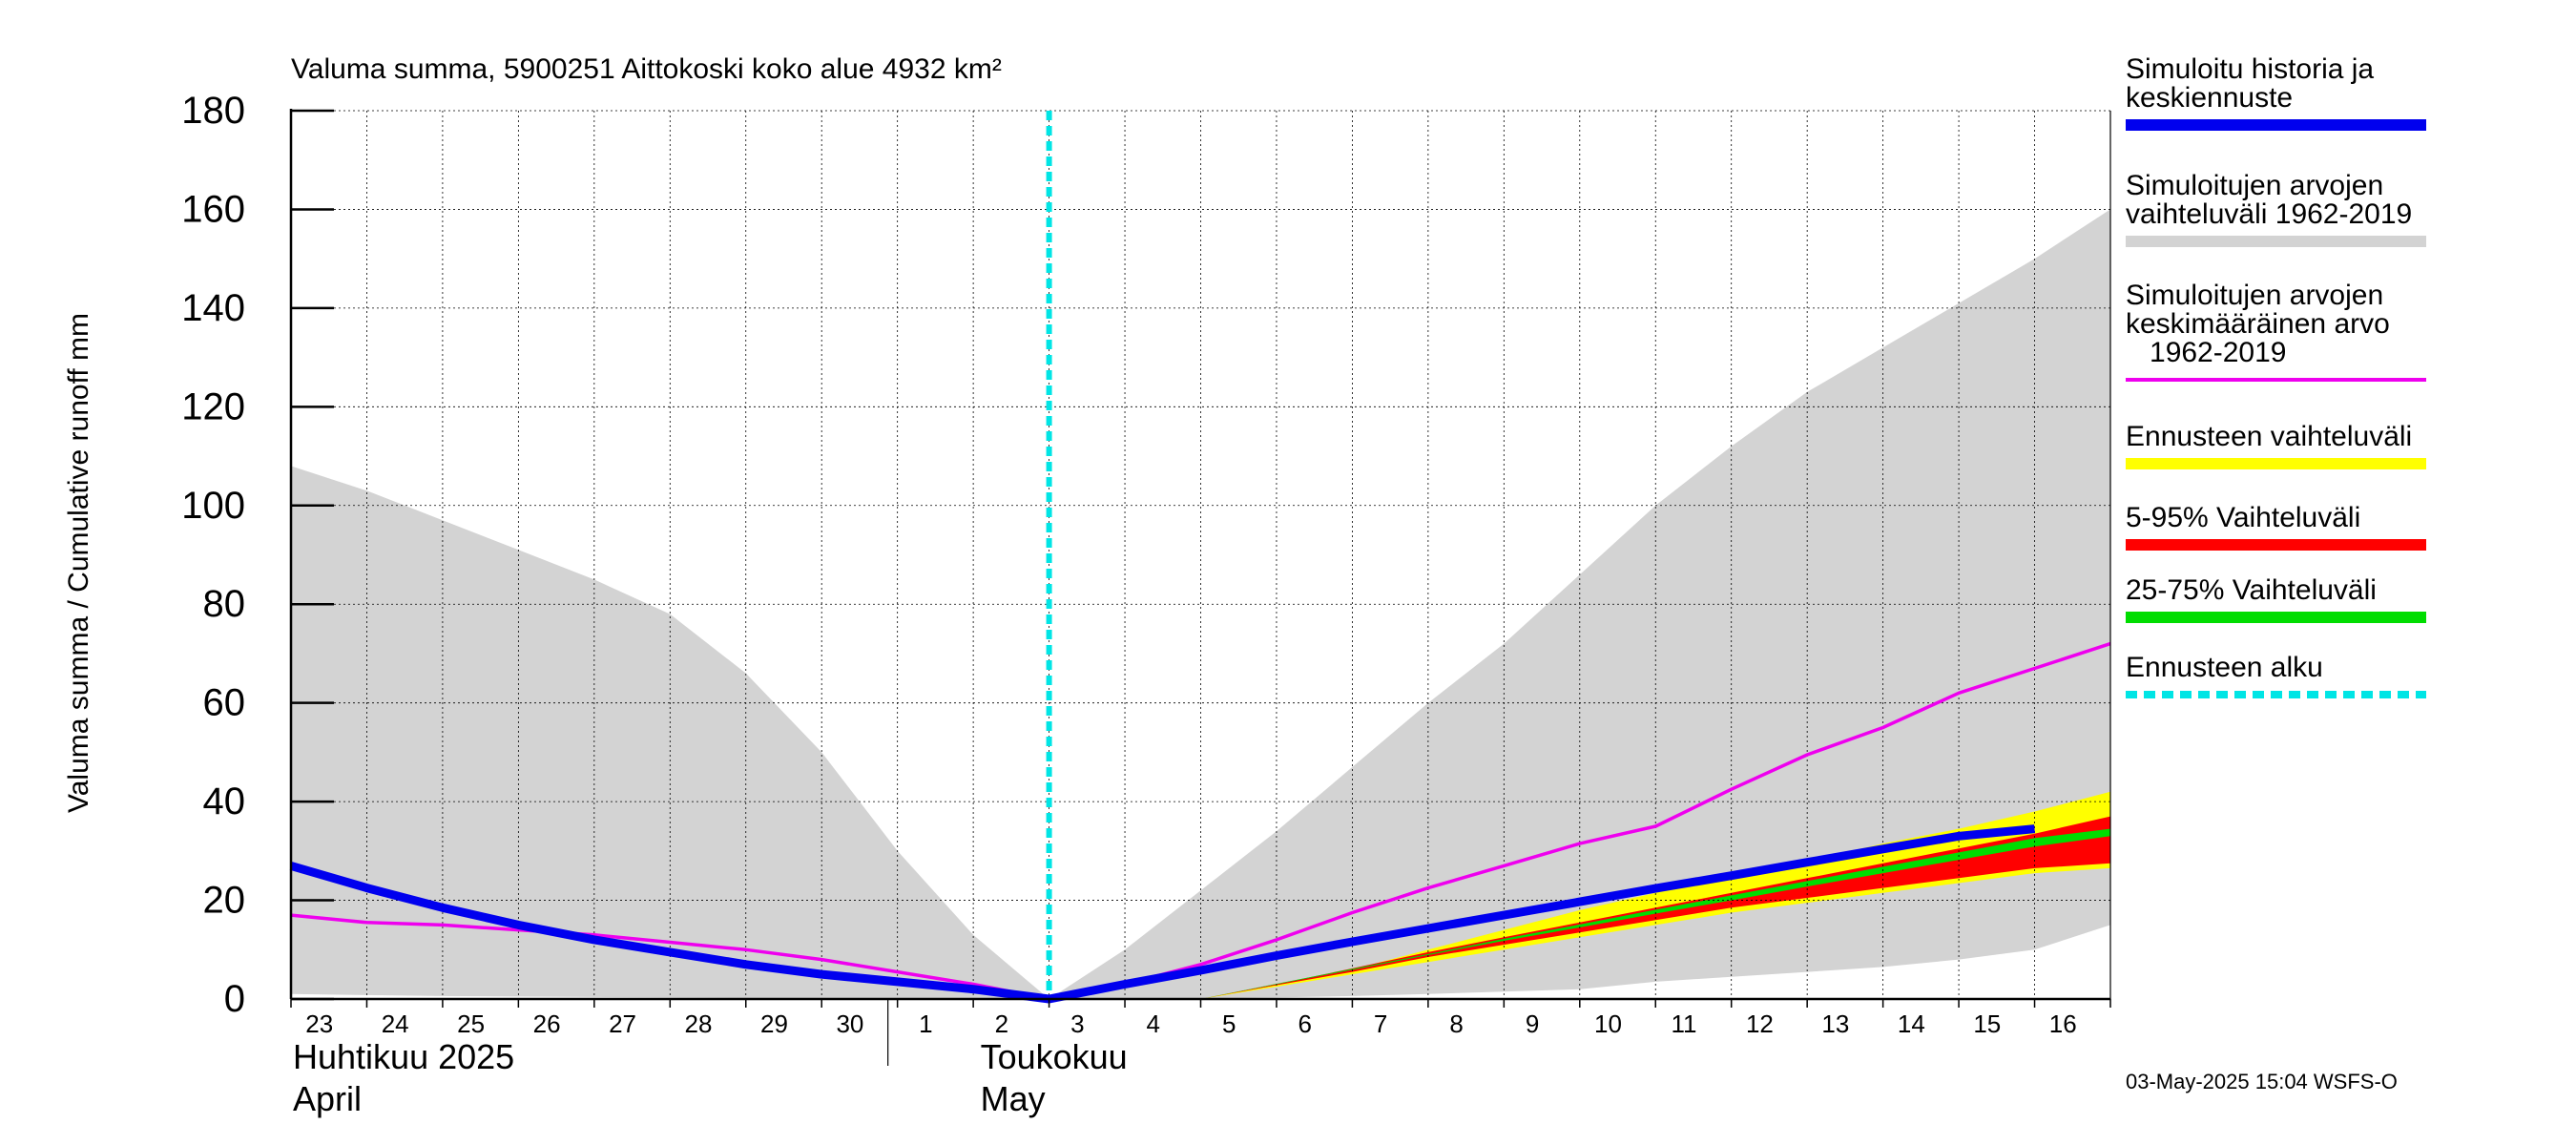  What do you see at coordinates (699, 1024) in the screenshot?
I see `day-label-5: 28` at bounding box center [699, 1024].